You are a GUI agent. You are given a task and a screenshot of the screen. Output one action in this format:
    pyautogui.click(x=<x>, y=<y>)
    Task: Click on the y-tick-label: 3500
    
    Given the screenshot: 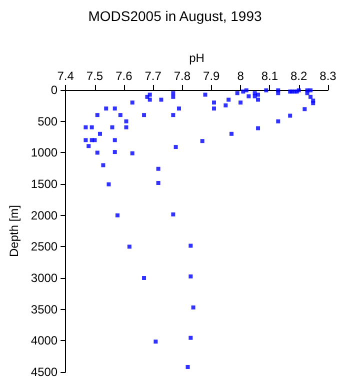 What is the action you would take?
    pyautogui.click(x=44, y=309)
    